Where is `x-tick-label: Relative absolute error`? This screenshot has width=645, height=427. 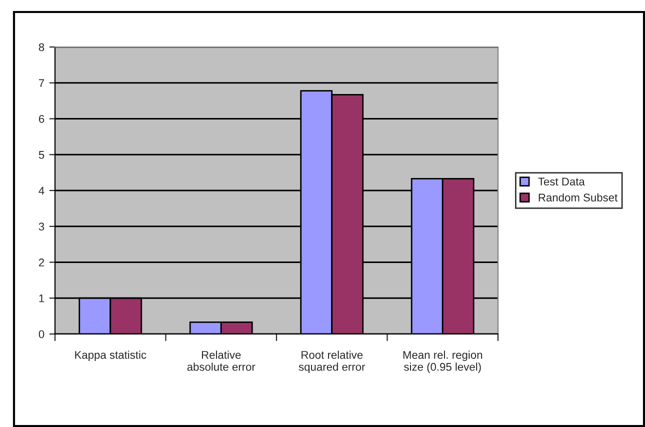 x-tick-label: Relative absolute error is located at coordinates (221, 360).